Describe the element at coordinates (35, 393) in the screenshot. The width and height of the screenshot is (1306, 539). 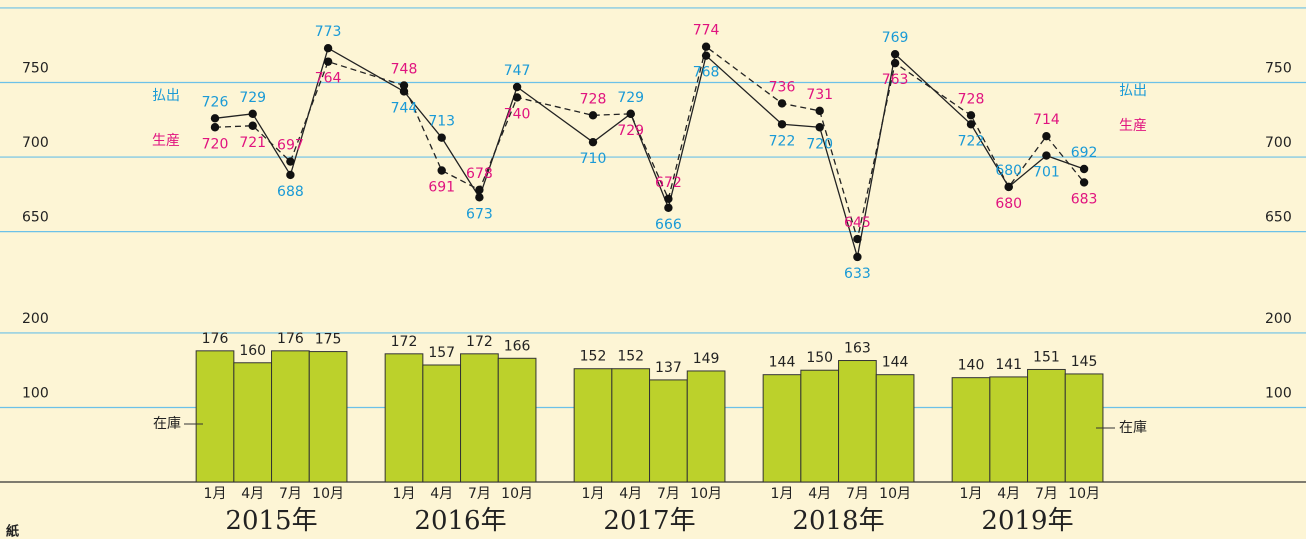
I see `y-tick-label: 100` at that location.